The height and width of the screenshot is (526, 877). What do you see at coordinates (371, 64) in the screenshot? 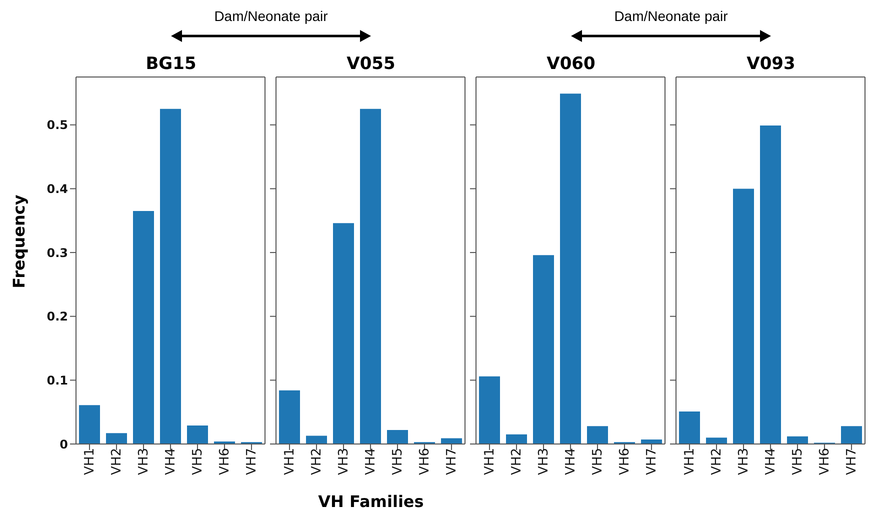
I see `chart-title: V055` at bounding box center [371, 64].